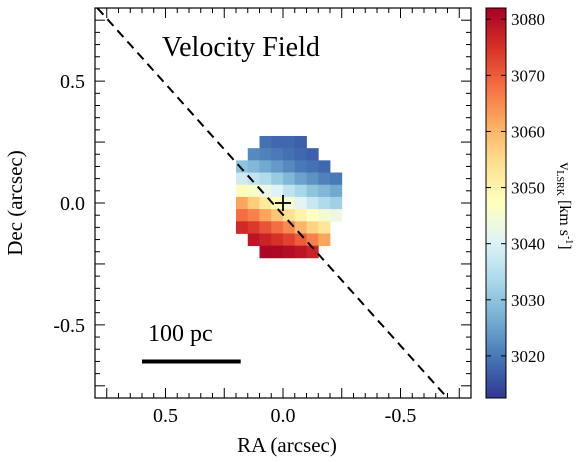 The width and height of the screenshot is (585, 462). Describe the element at coordinates (528, 131) in the screenshot. I see `colorbar-tick-label: 3060` at that location.